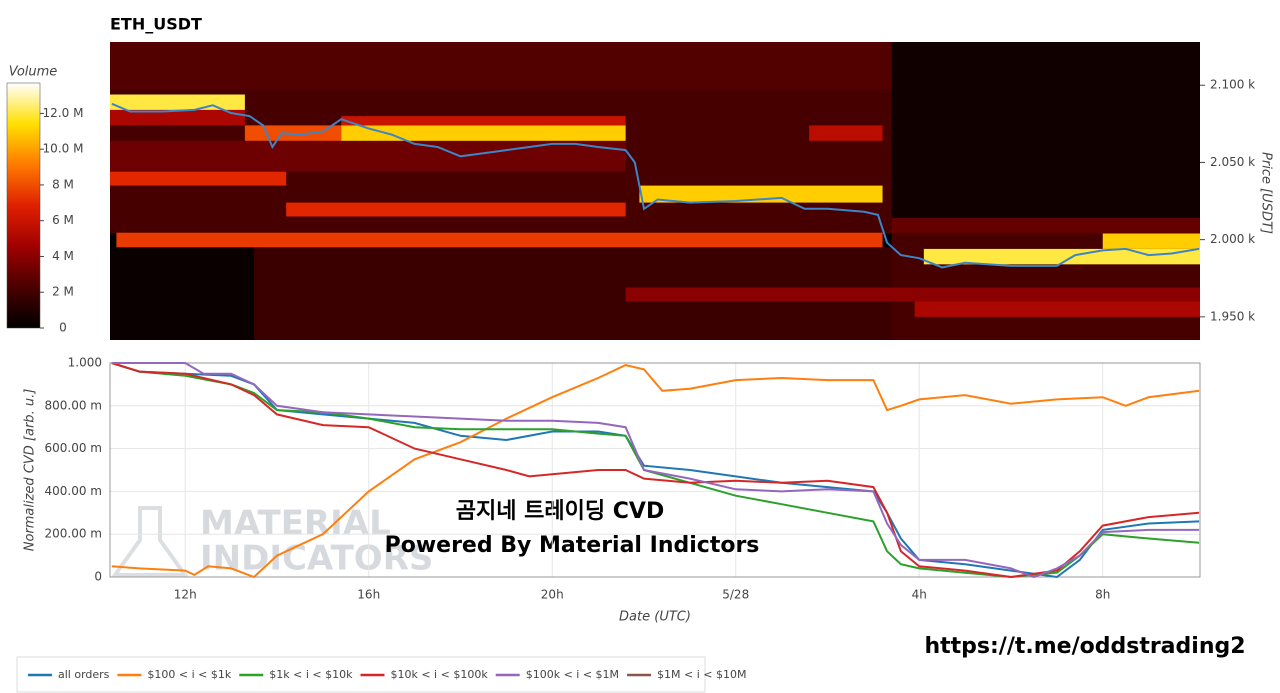  What do you see at coordinates (1102, 595) in the screenshot?
I see `x-tick-label: 8h` at bounding box center [1102, 595].